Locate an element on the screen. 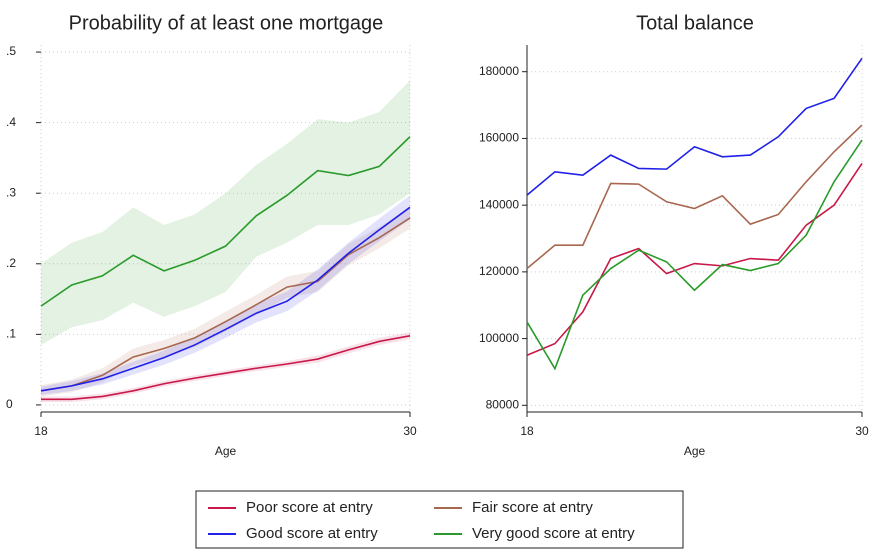 This screenshot has height=549, width=872. y-tick-label: 100000 is located at coordinates (499, 338).